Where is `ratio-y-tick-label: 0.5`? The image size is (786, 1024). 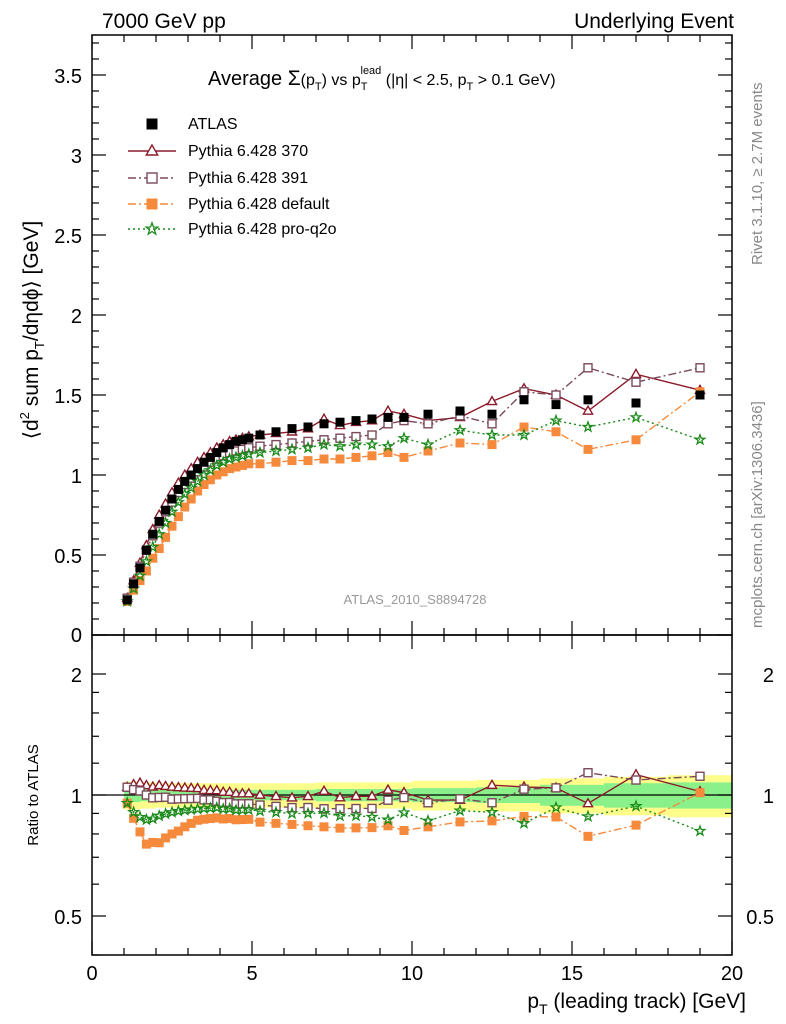 ratio-y-tick-label: 0.5 is located at coordinates (68, 918).